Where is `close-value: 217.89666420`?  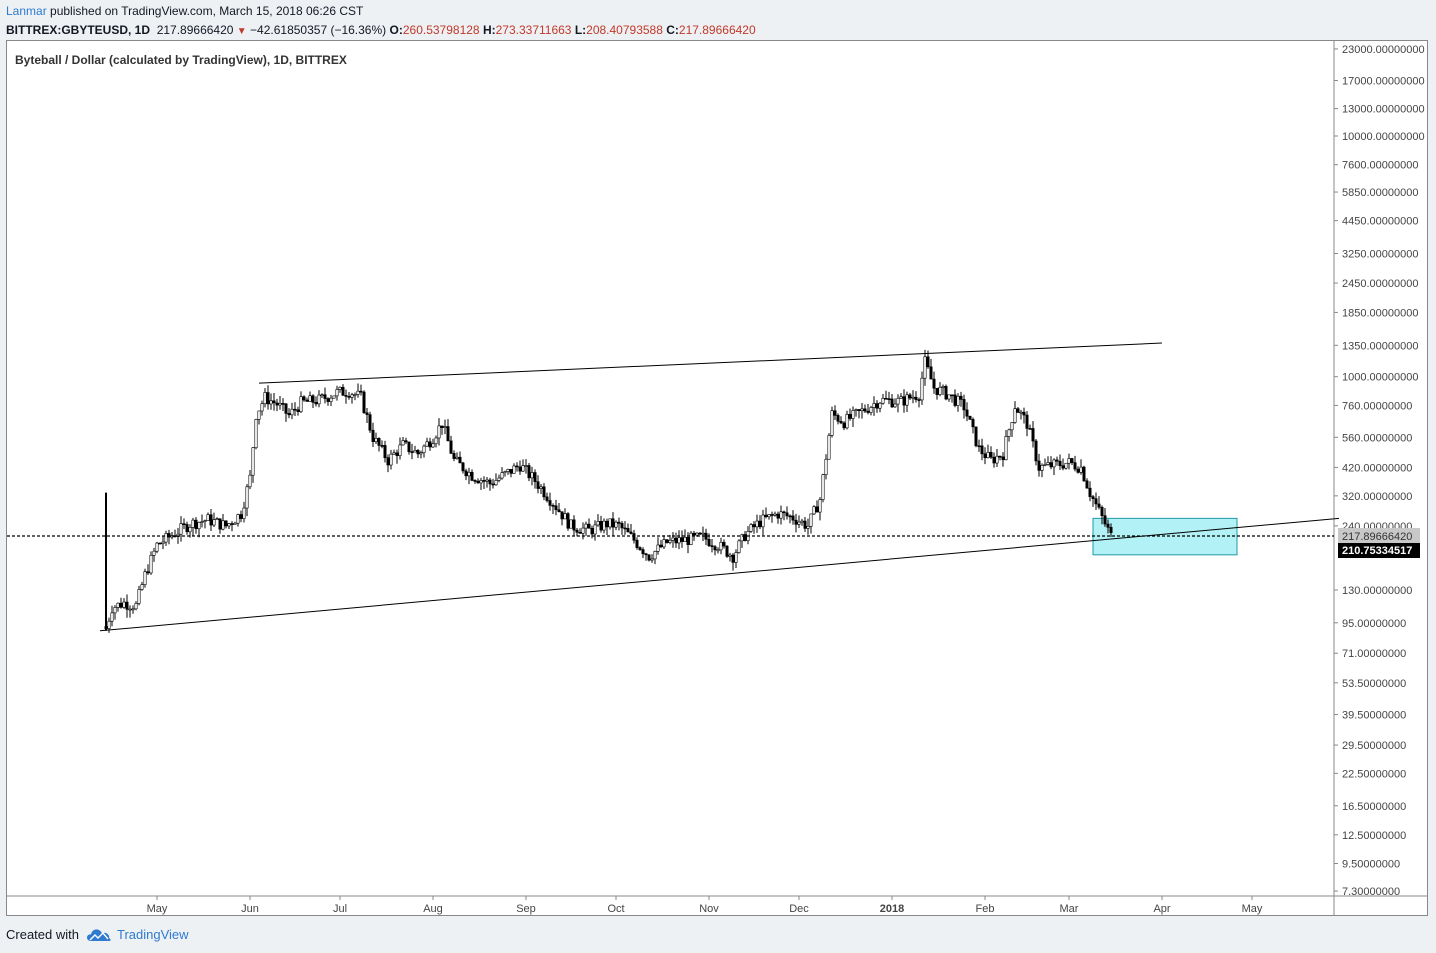
close-value: 217.89666420 is located at coordinates (717, 30).